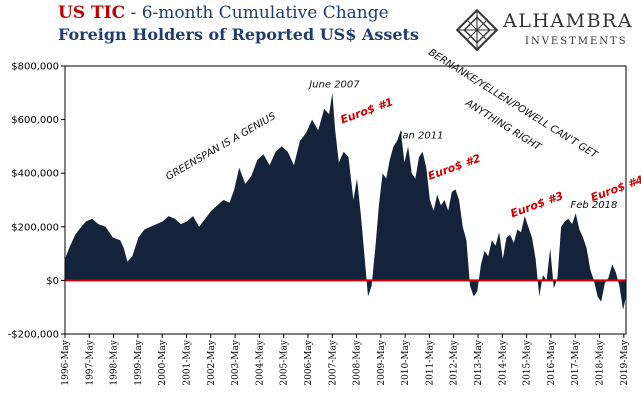 Image resolution: width=641 pixels, height=401 pixels. What do you see at coordinates (406, 362) in the screenshot?
I see `x-tick-label: 2010-May` at bounding box center [406, 362].